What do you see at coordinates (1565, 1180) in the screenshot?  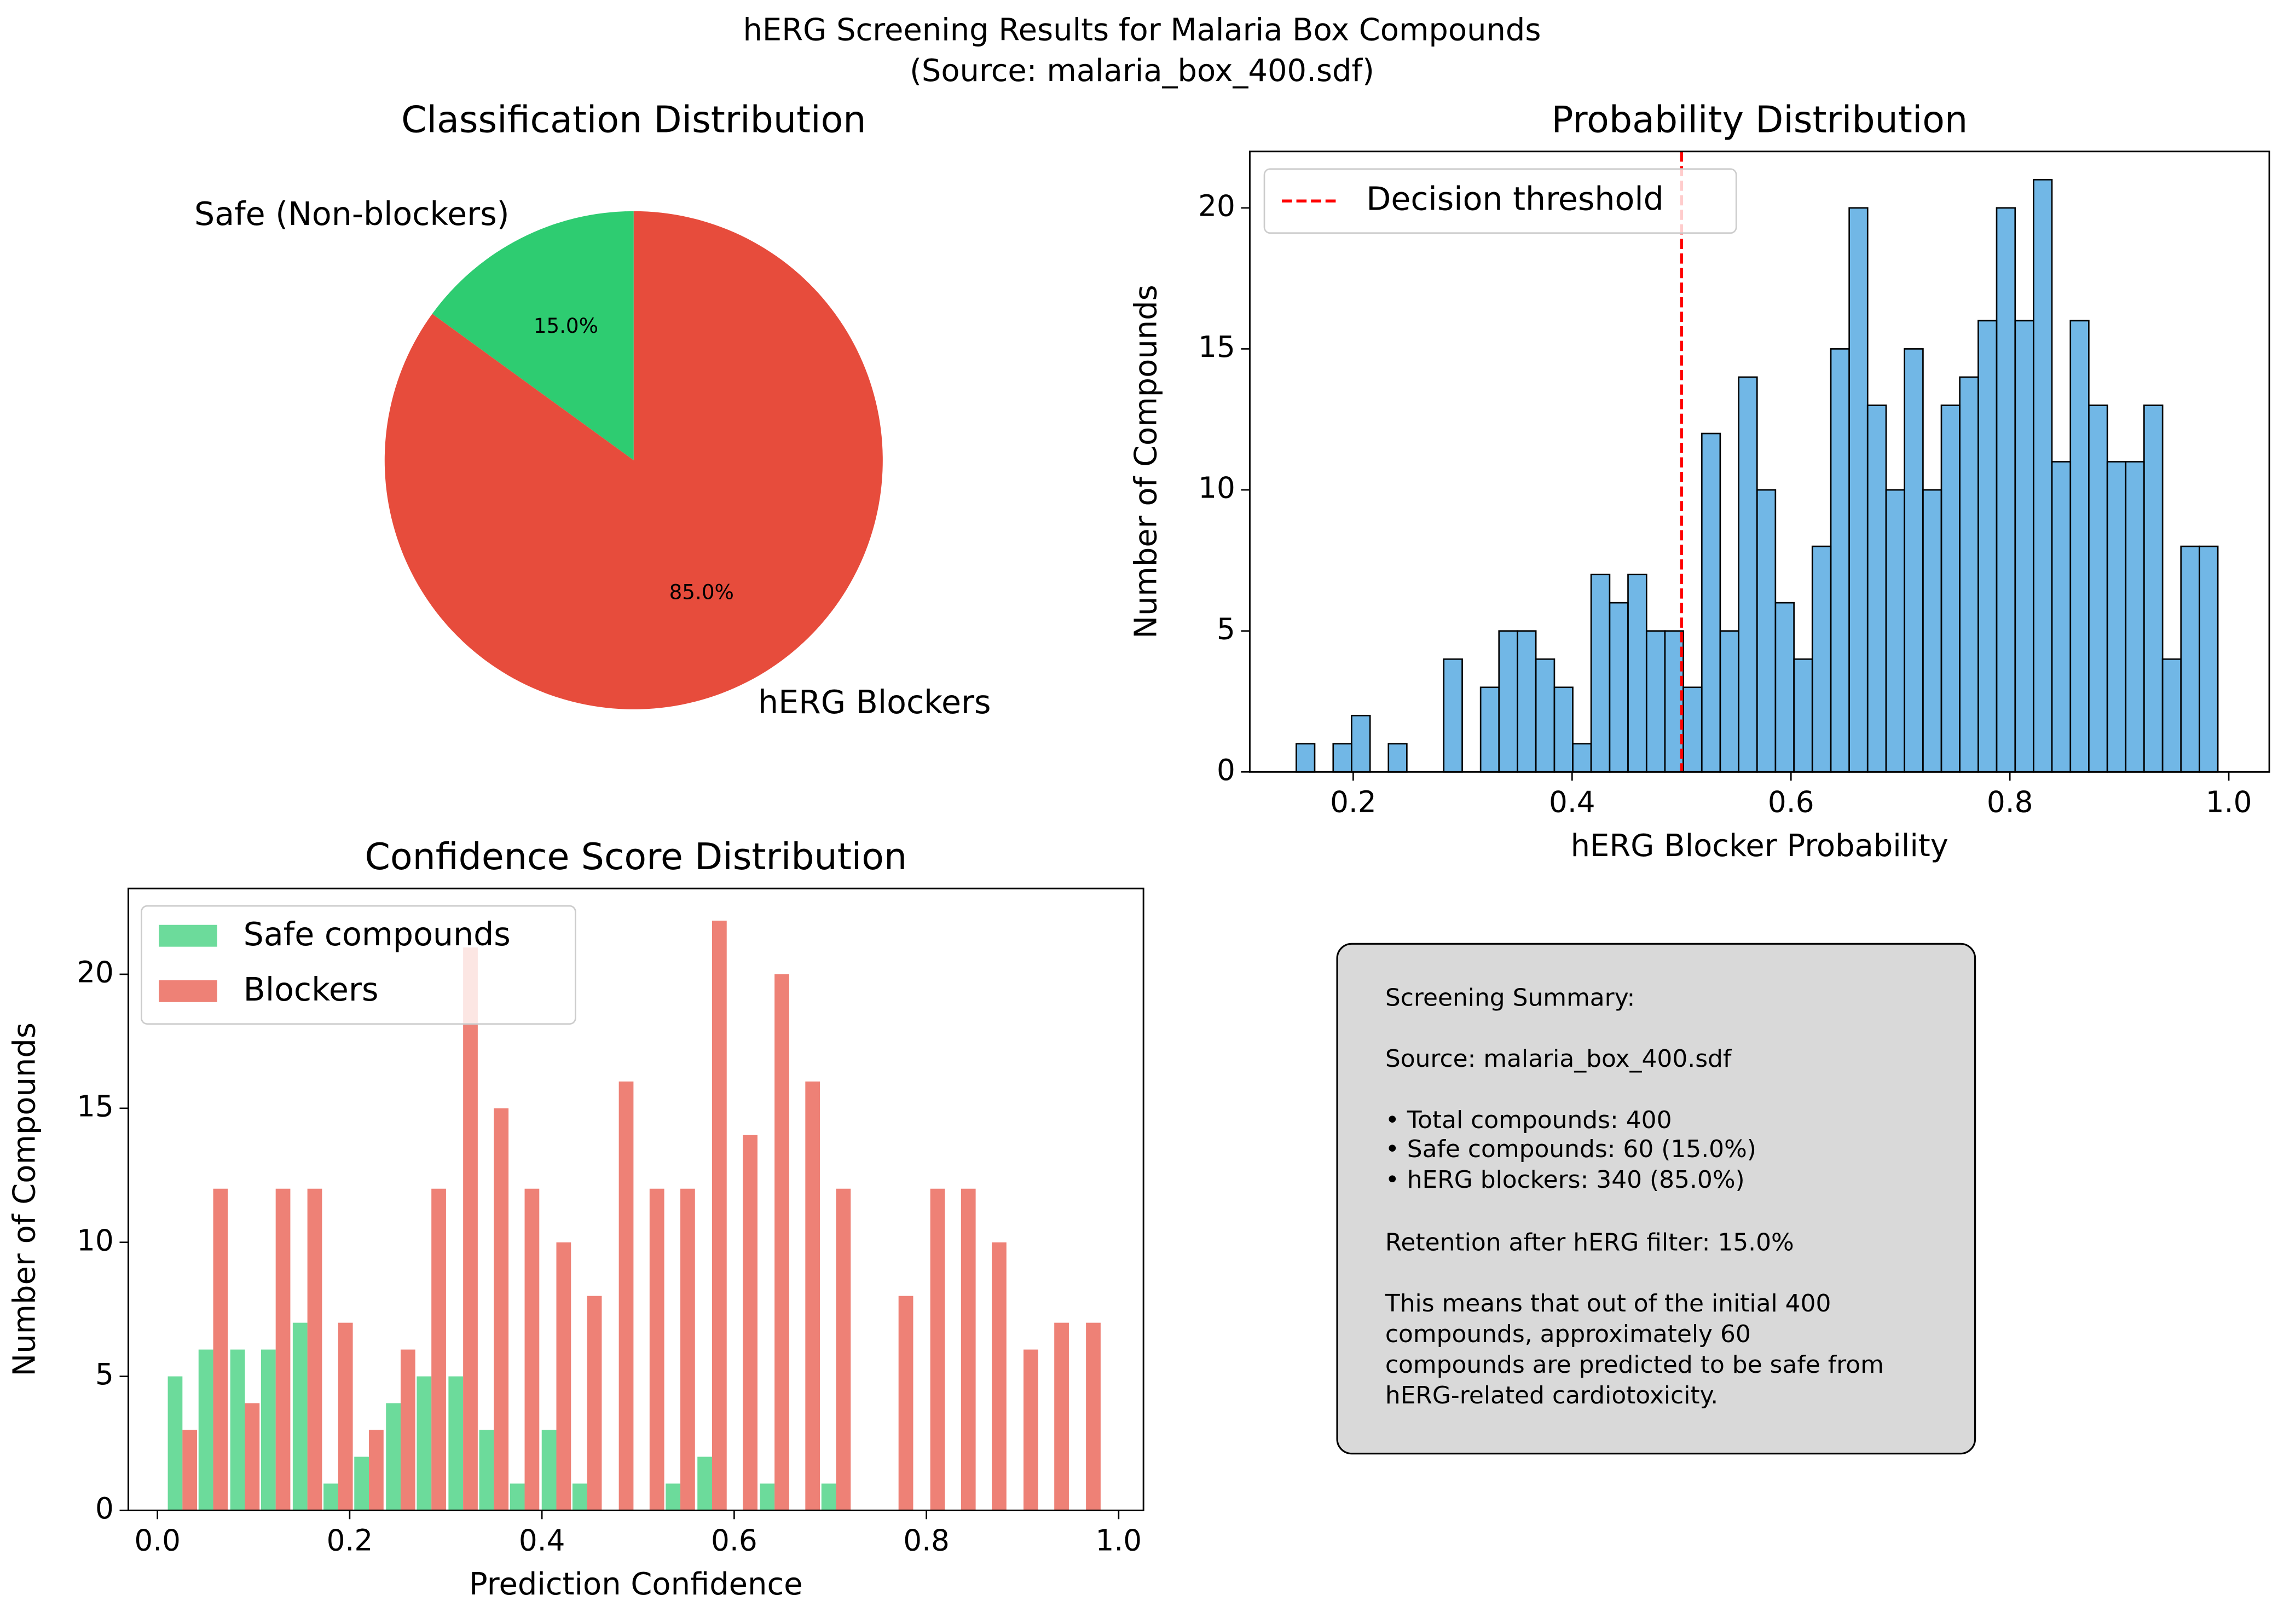 I see `summary-bullet: • hERG blockers: 340 (85.0%)` at bounding box center [1565, 1180].